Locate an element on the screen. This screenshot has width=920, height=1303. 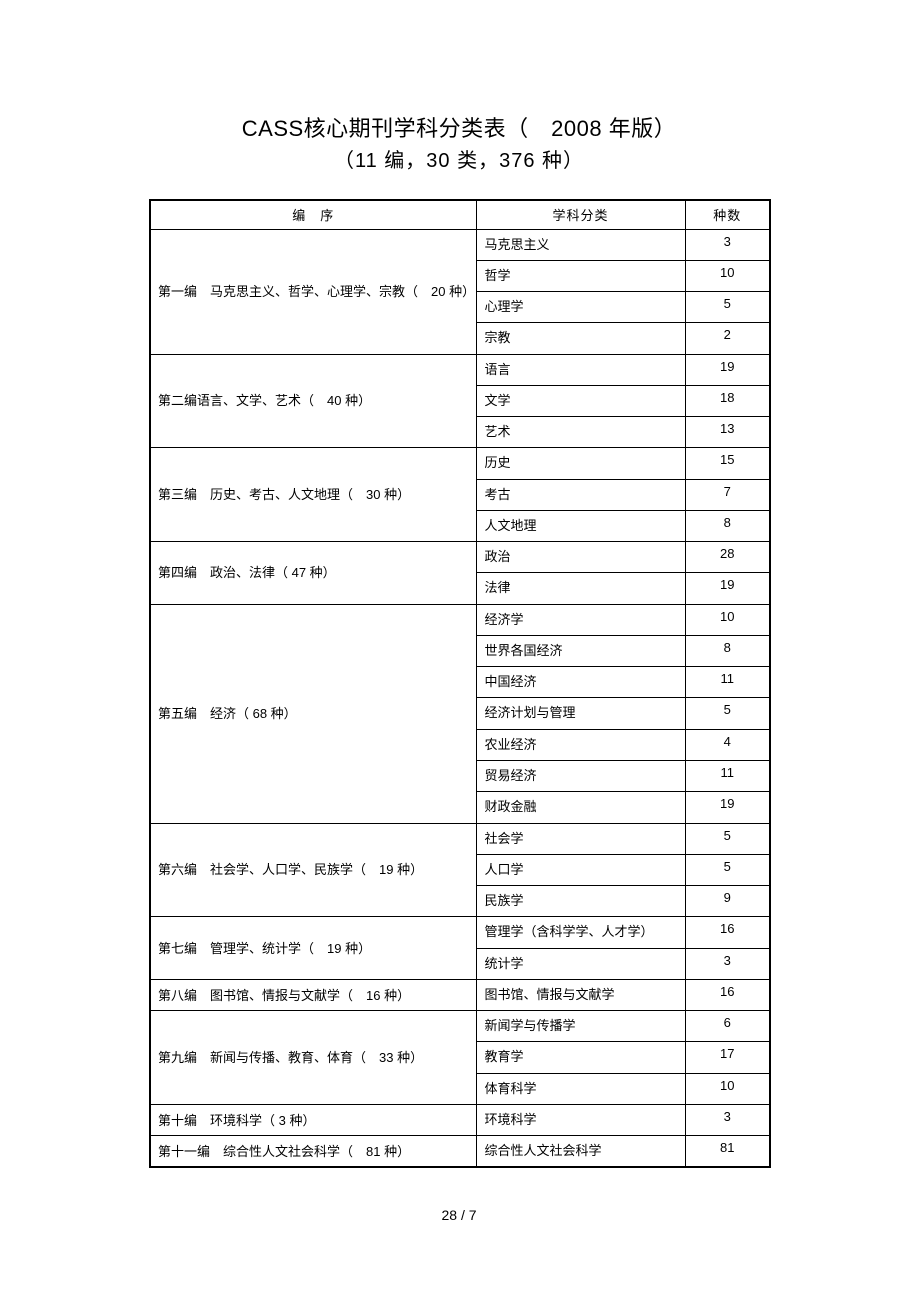
subject-name-cell: 环境科学 is located at coordinates (580, 1120).